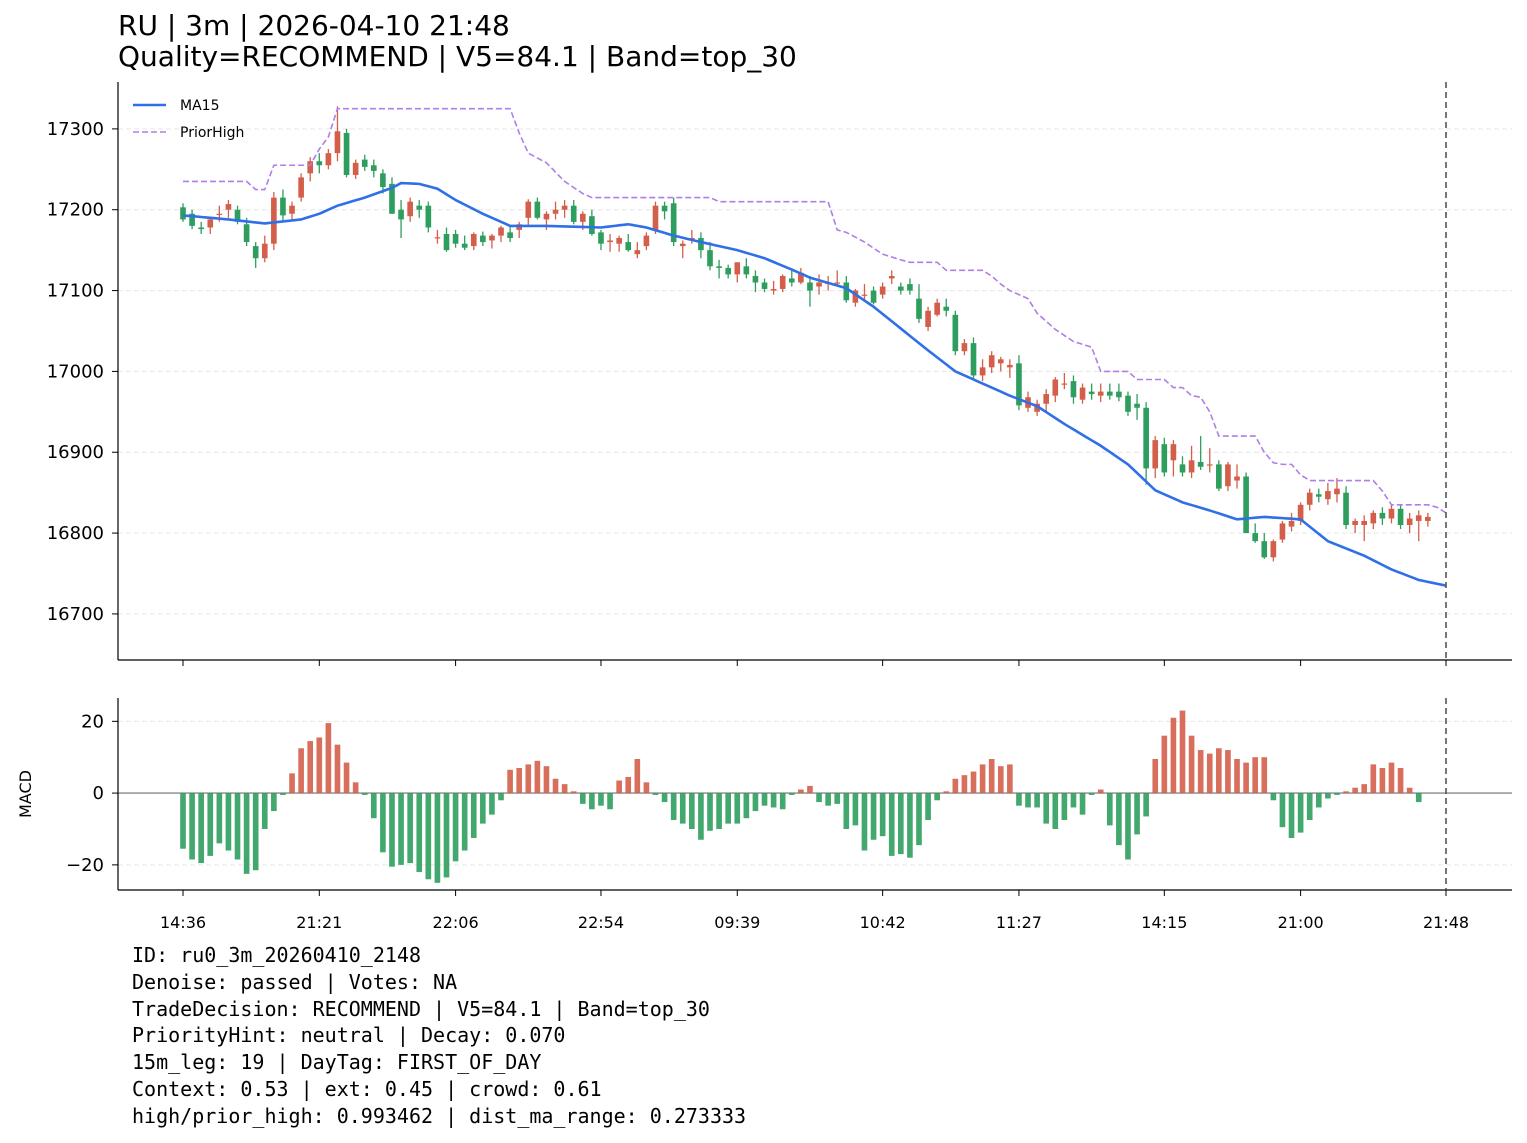 This screenshot has height=1143, width=1527. What do you see at coordinates (1301, 922) in the screenshot?
I see `x-tick-label: 21:00` at bounding box center [1301, 922].